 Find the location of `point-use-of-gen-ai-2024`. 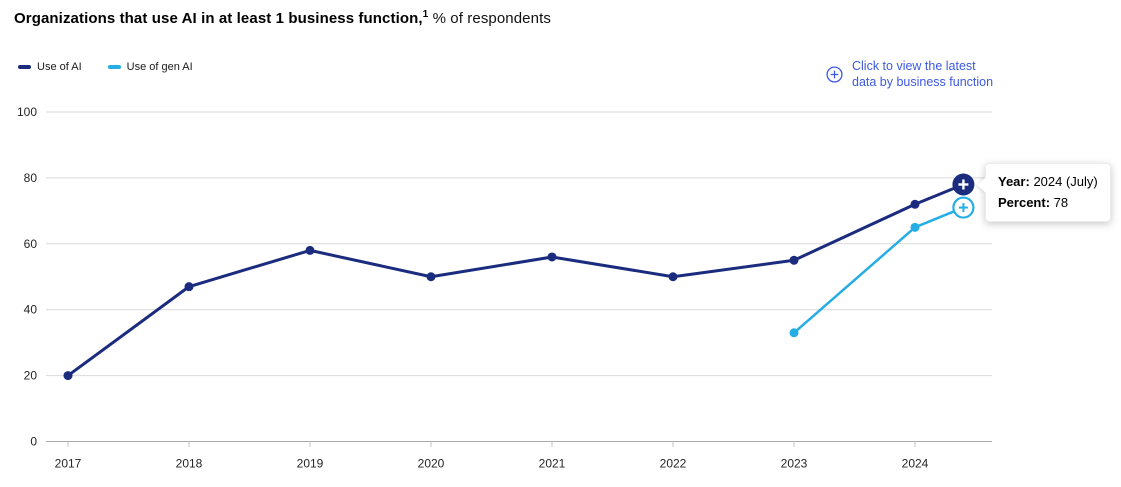

point-use-of-gen-ai-2024 is located at coordinates (915, 227).